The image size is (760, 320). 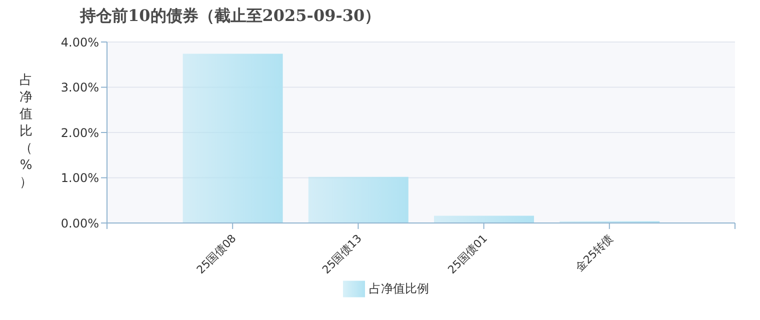 What do you see at coordinates (594, 253) in the screenshot?
I see `x-tick-label: 金25转债` at bounding box center [594, 253].